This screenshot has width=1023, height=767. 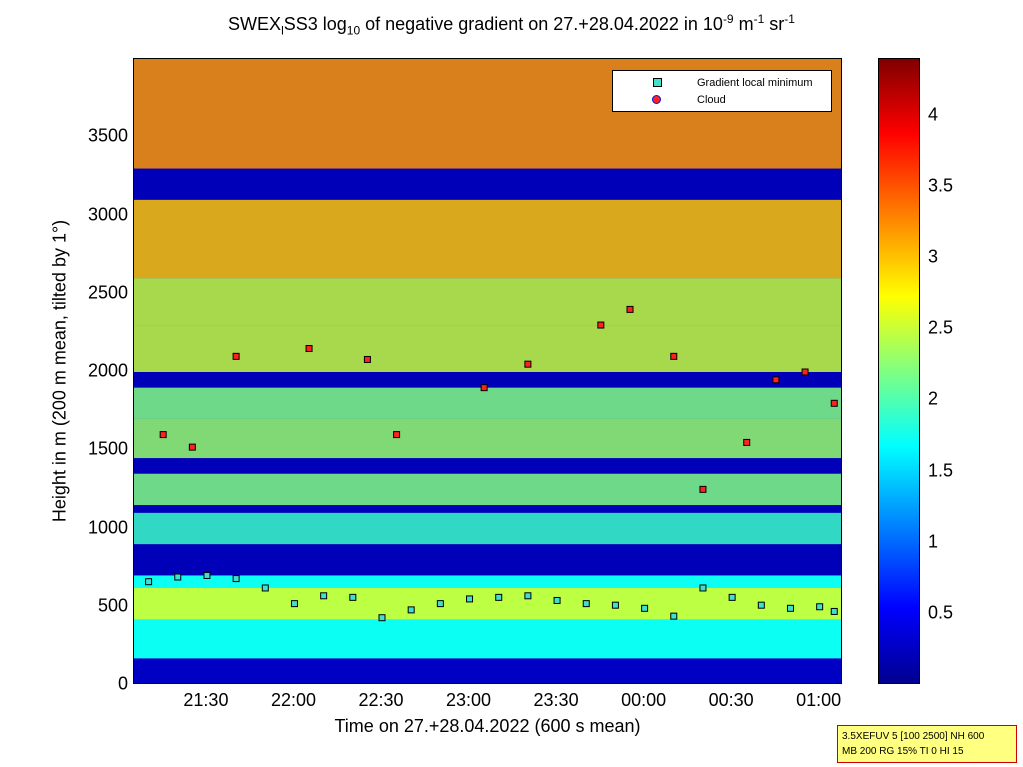 I want to click on colorbar-tick-label: 2, so click(x=933, y=398).